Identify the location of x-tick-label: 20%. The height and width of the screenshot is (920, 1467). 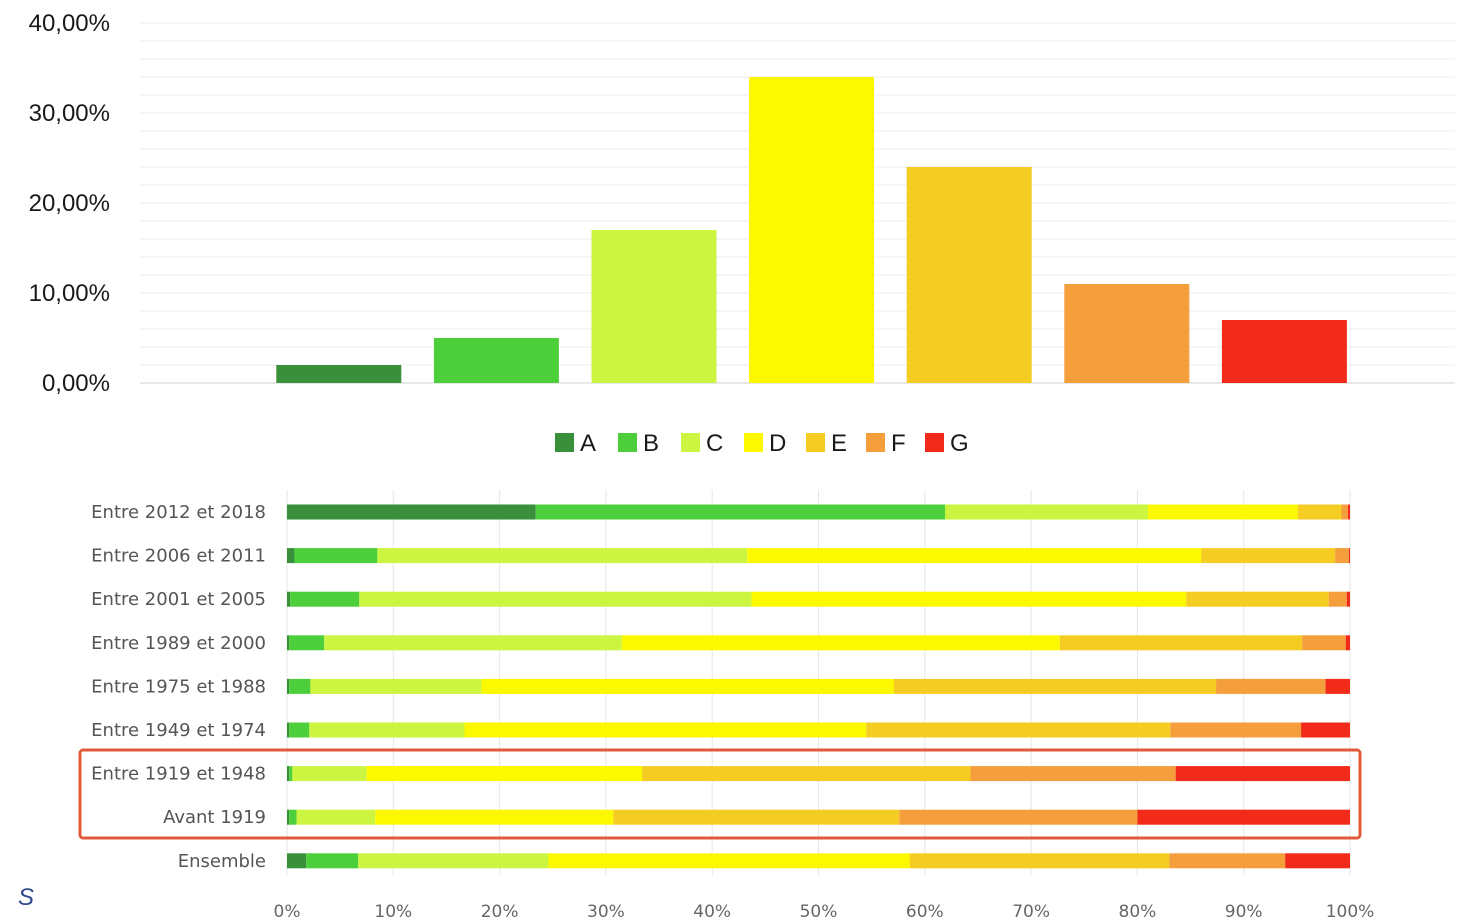
(500, 911).